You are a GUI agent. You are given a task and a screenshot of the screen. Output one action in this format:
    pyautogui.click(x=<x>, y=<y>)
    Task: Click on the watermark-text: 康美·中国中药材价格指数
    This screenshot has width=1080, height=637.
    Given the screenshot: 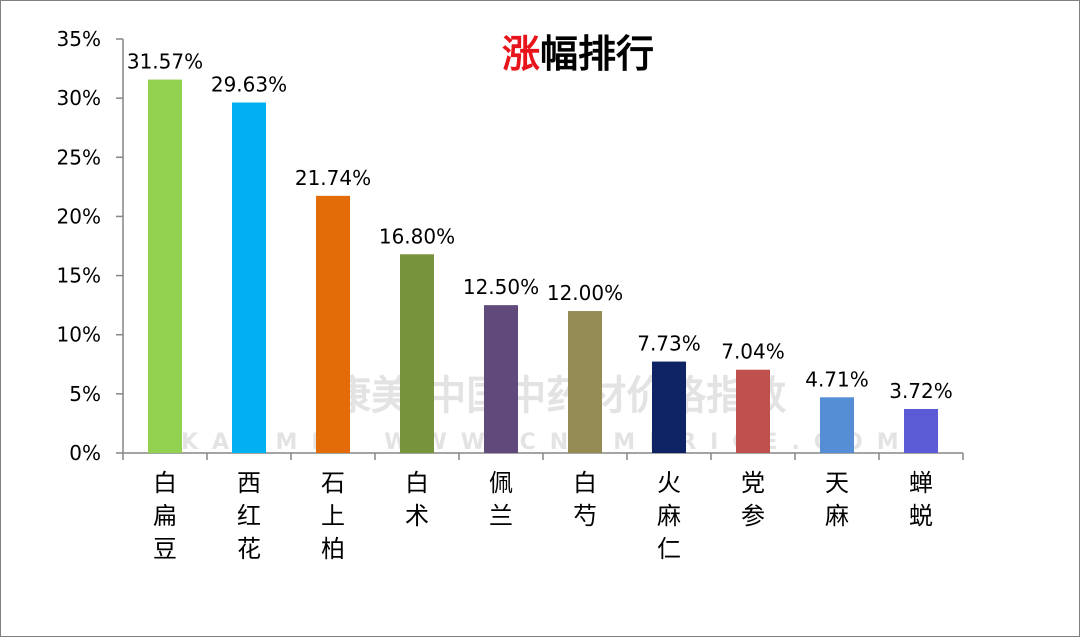 What is the action you would take?
    pyautogui.click(x=558, y=396)
    